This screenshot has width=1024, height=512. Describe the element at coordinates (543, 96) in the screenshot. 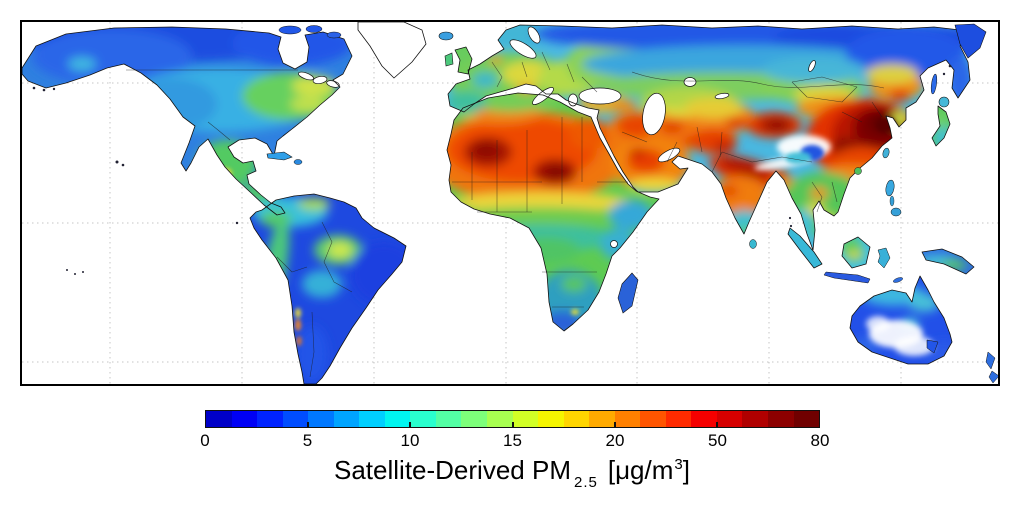

I see `adriatic-sea` at that location.